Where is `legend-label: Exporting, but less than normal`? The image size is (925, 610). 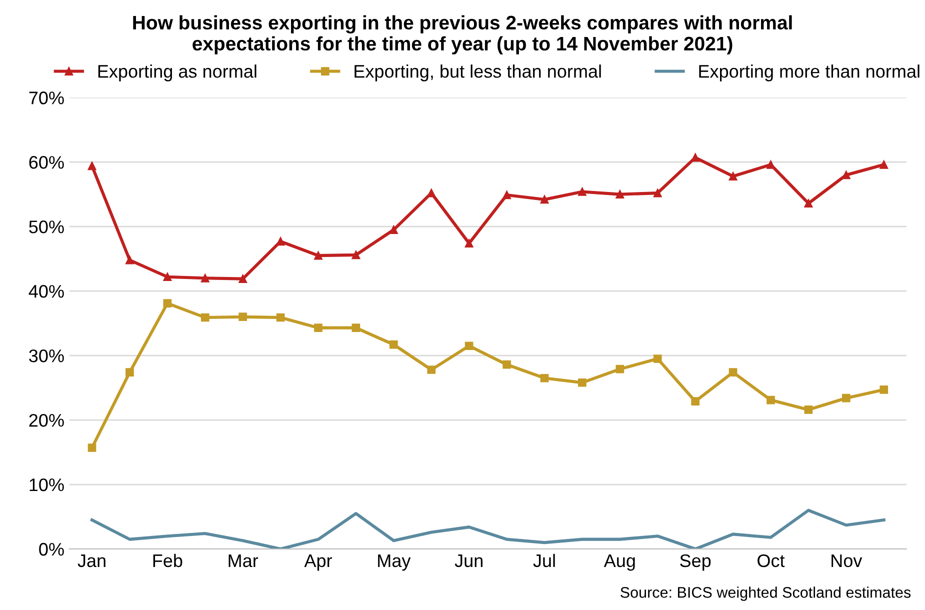 legend-label: Exporting, but less than normal is located at coordinates (477, 73).